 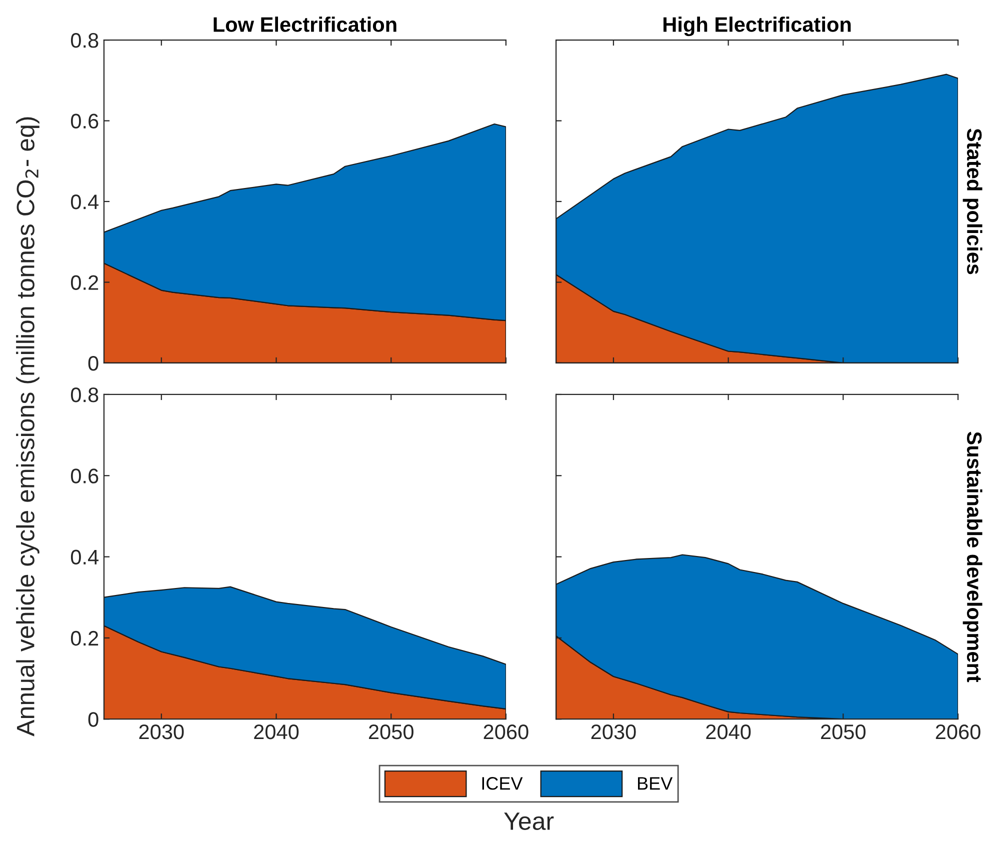 What do you see at coordinates (28, 426) in the screenshot?
I see `y-axis-title: Annual vehicle cycle emissions (million tonnes CO$_{2}$- eq)` at bounding box center [28, 426].